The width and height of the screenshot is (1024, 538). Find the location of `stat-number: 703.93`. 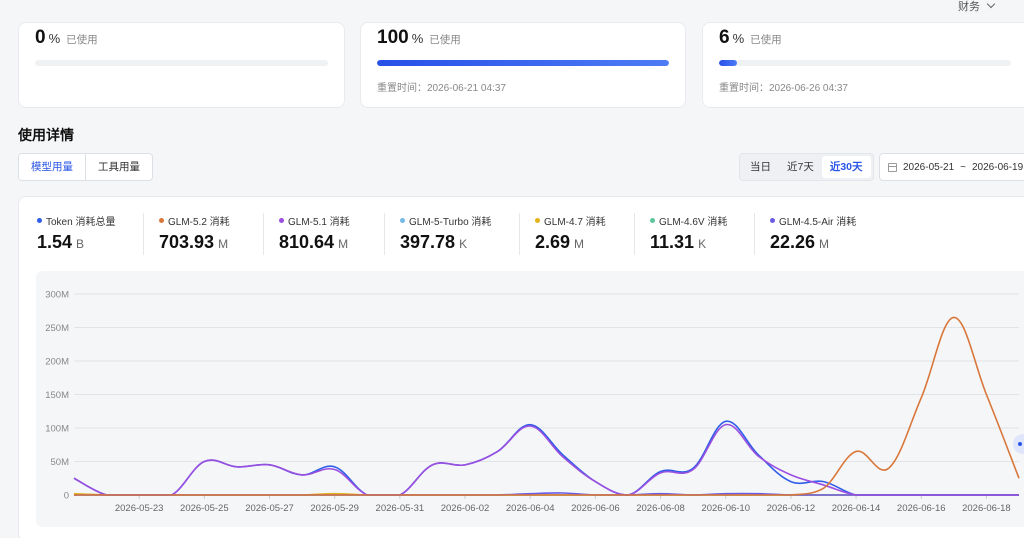

stat-number: 703.93 is located at coordinates (187, 242).